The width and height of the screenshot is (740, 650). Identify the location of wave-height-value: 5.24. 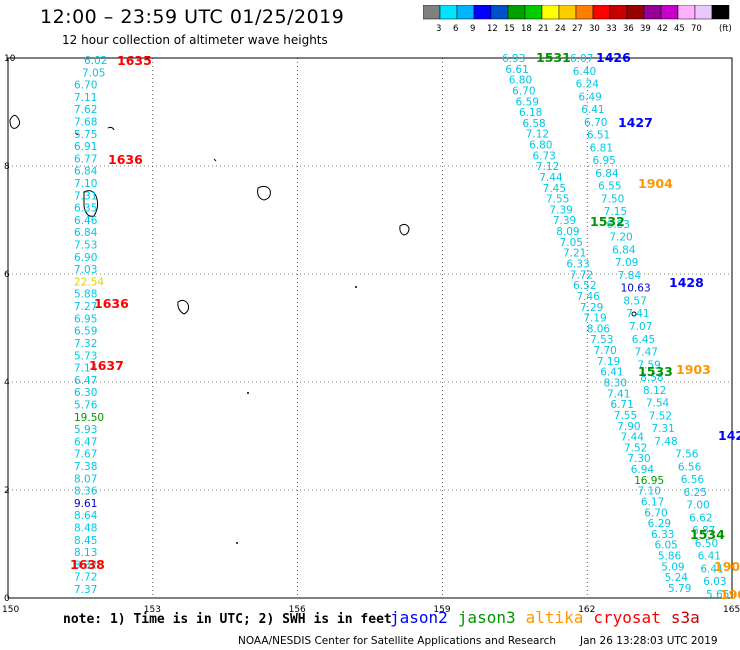
(677, 578).